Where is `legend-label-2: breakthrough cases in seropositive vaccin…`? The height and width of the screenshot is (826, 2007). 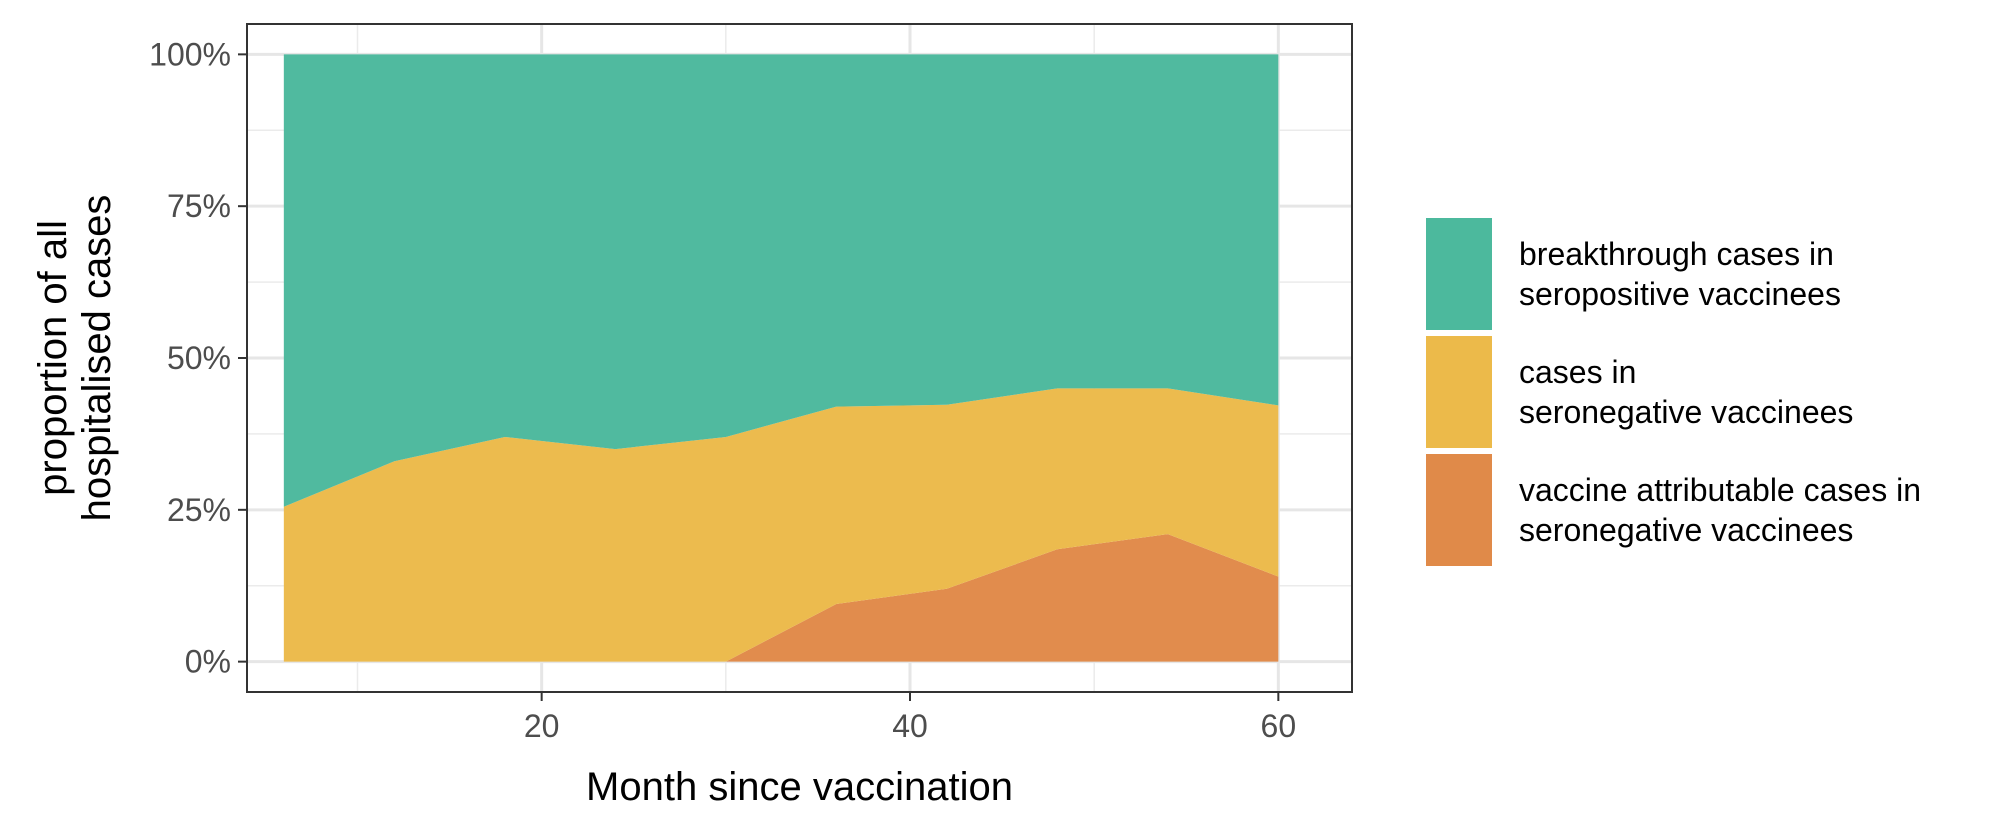 legend-label-2: breakthrough cases in seropositive vaccin… is located at coordinates (1680, 274).